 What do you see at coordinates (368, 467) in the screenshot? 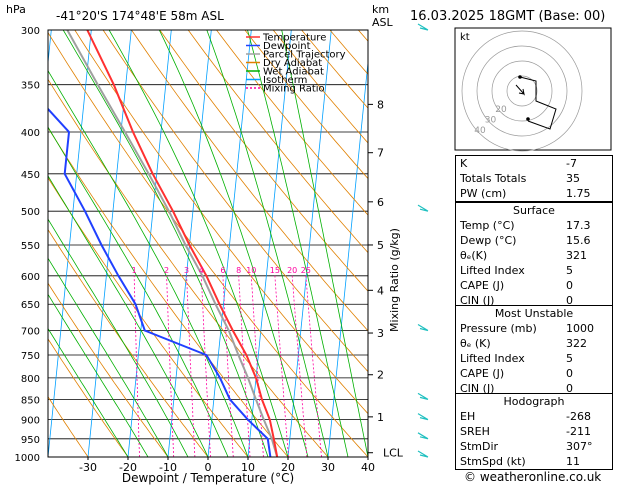
I see `temperature-tick-label: 40` at bounding box center [368, 467].